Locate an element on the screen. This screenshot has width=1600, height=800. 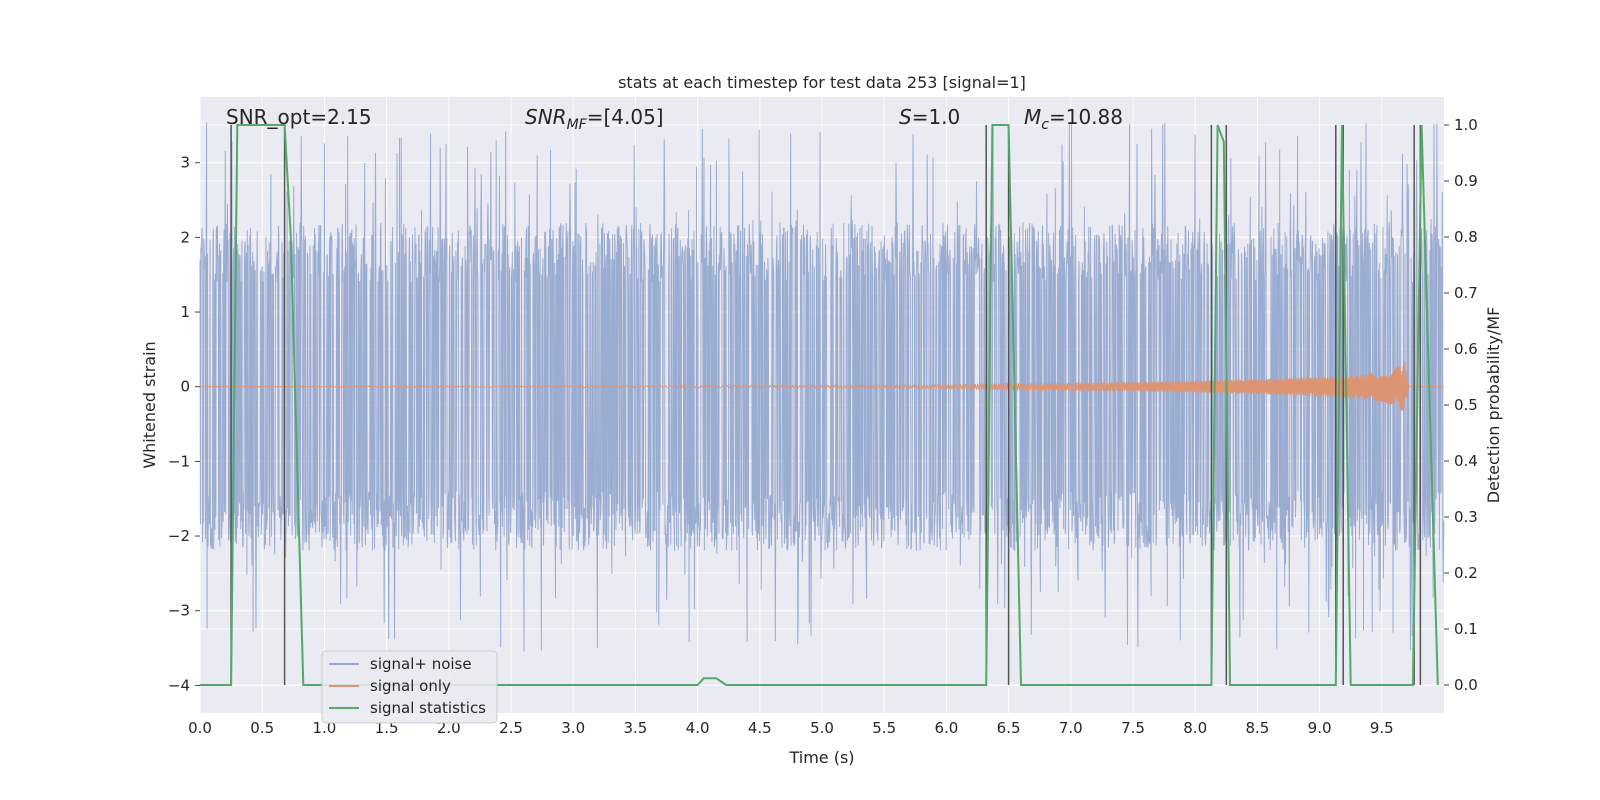
y-tick-label: −2 is located at coordinates (179, 536).